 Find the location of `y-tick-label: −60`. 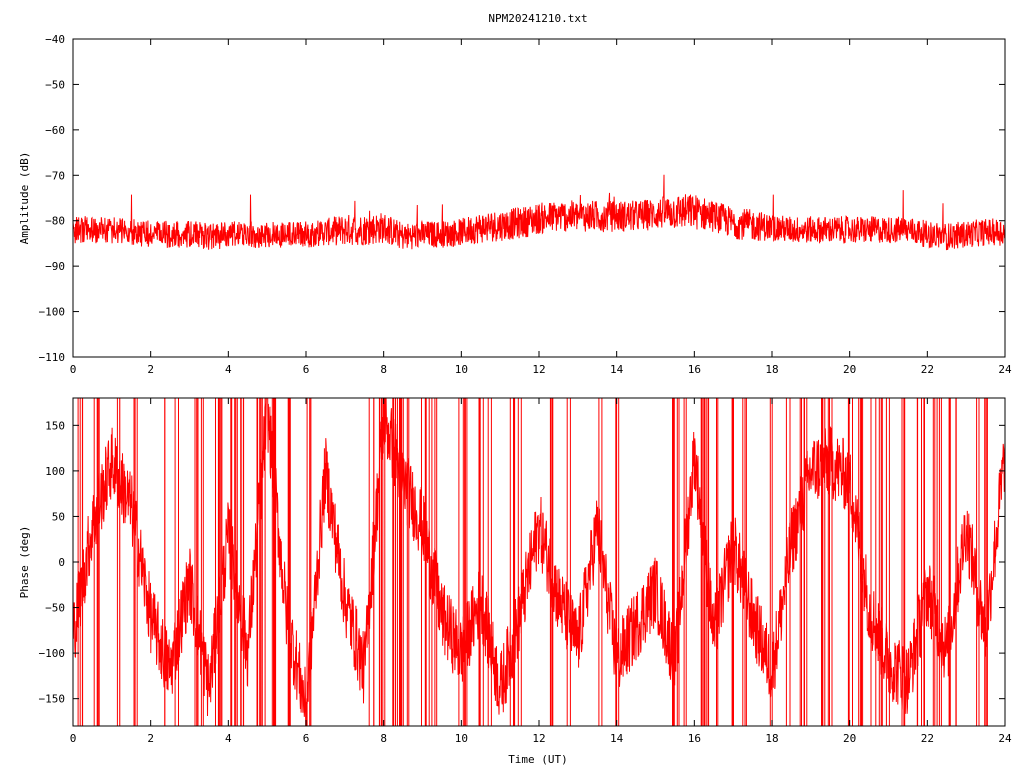

y-tick-label: −60 is located at coordinates (55, 130).